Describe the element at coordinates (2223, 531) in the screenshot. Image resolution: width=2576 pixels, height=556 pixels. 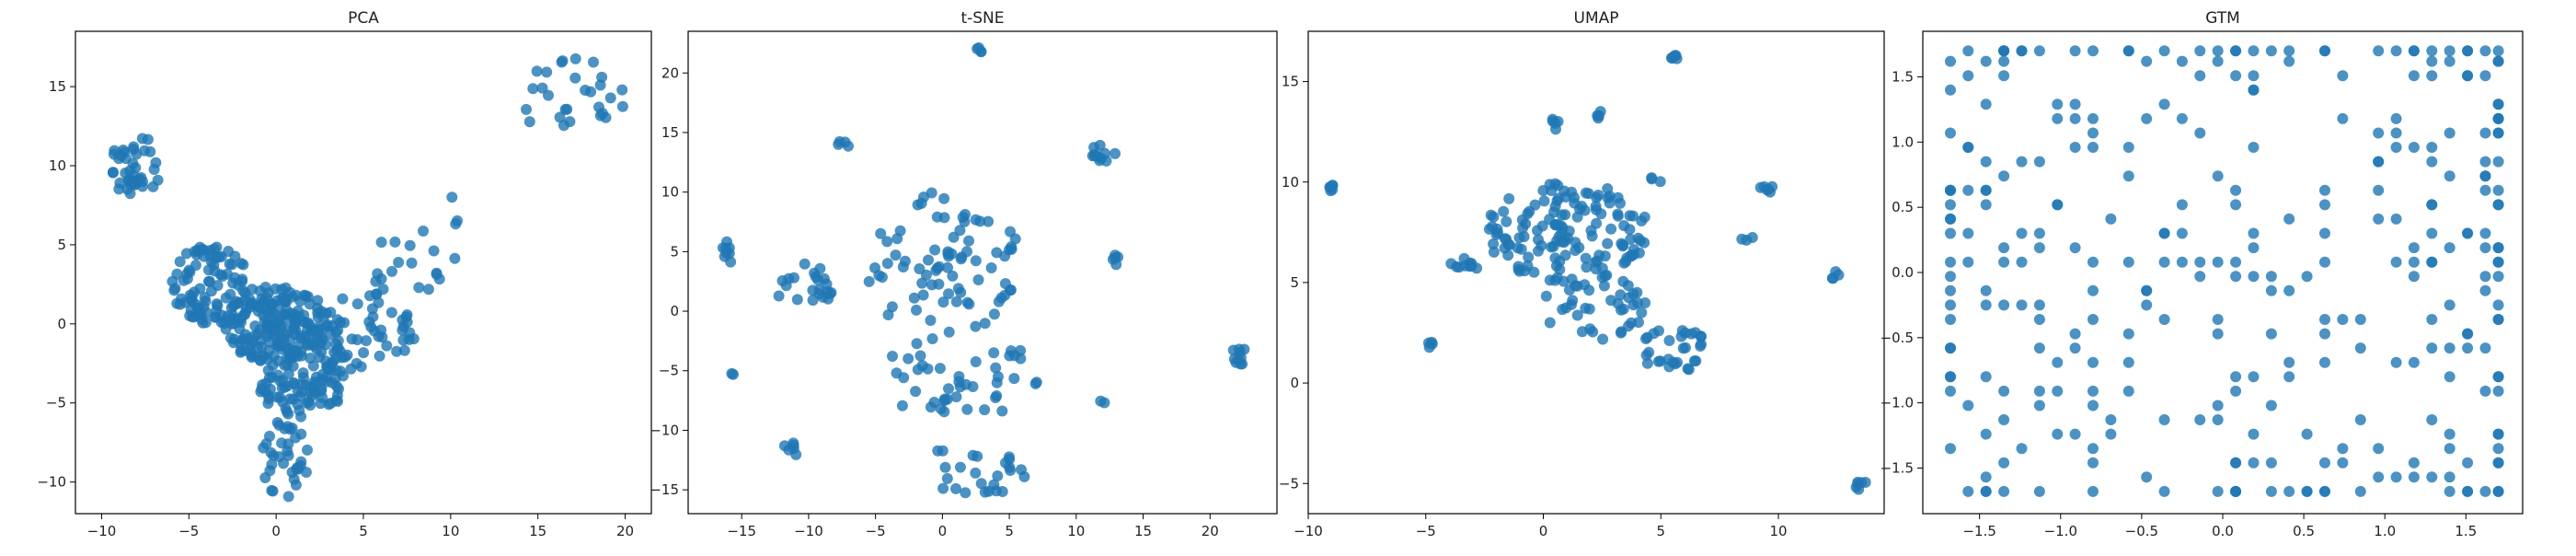
I see `x-tick-label: 0.0` at that location.